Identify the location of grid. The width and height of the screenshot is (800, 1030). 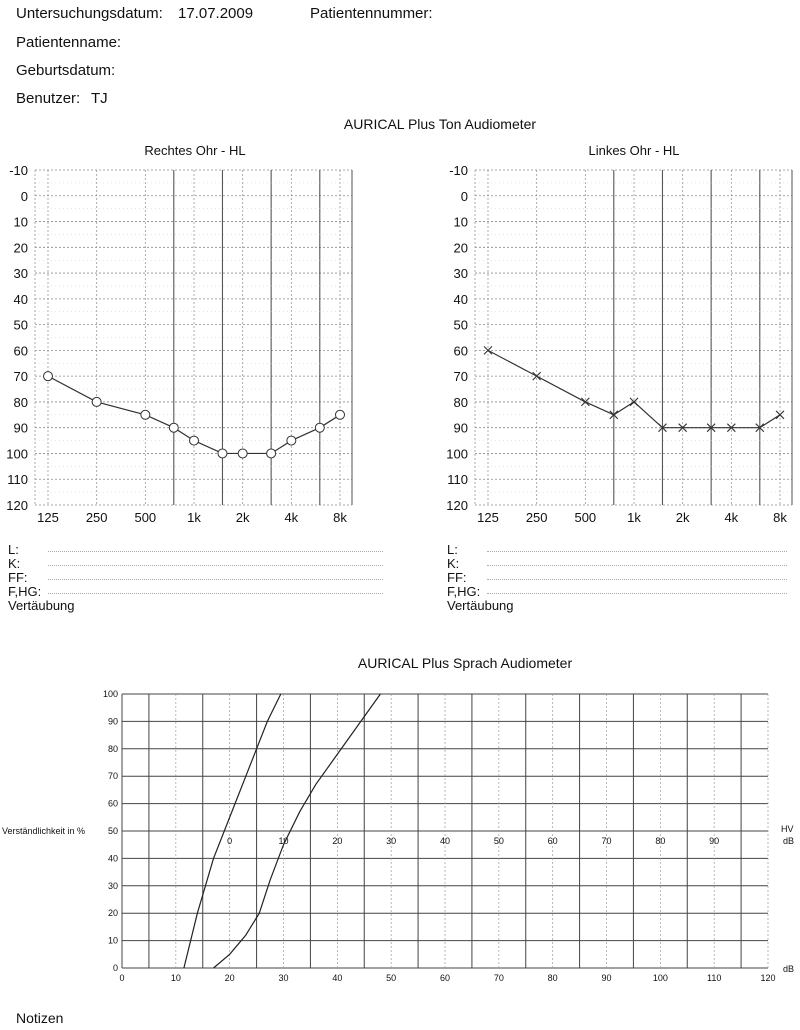
(193, 337).